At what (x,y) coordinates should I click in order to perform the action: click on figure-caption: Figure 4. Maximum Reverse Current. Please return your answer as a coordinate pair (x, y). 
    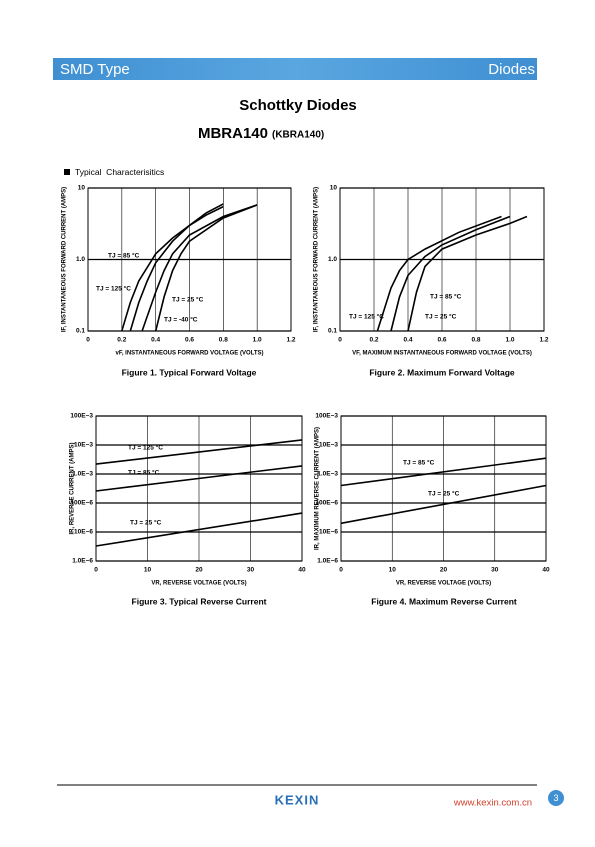
    Looking at the image, I should click on (444, 601).